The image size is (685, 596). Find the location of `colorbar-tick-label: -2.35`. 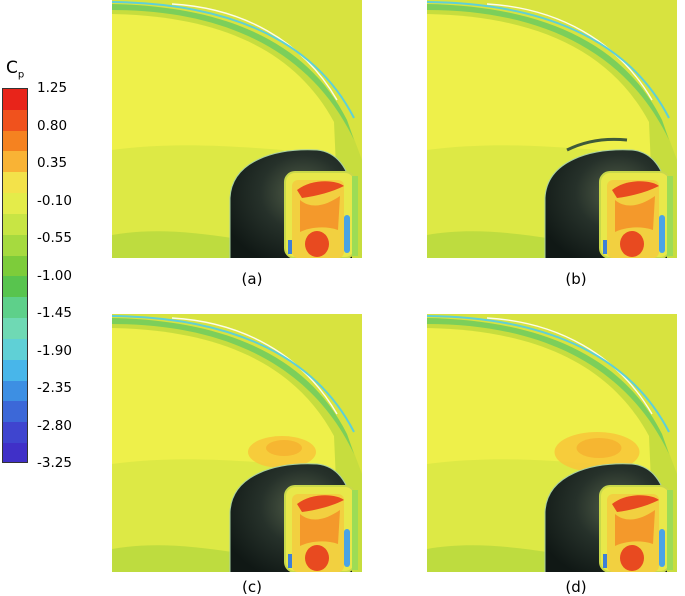

colorbar-tick-label: -2.35 is located at coordinates (54, 388).